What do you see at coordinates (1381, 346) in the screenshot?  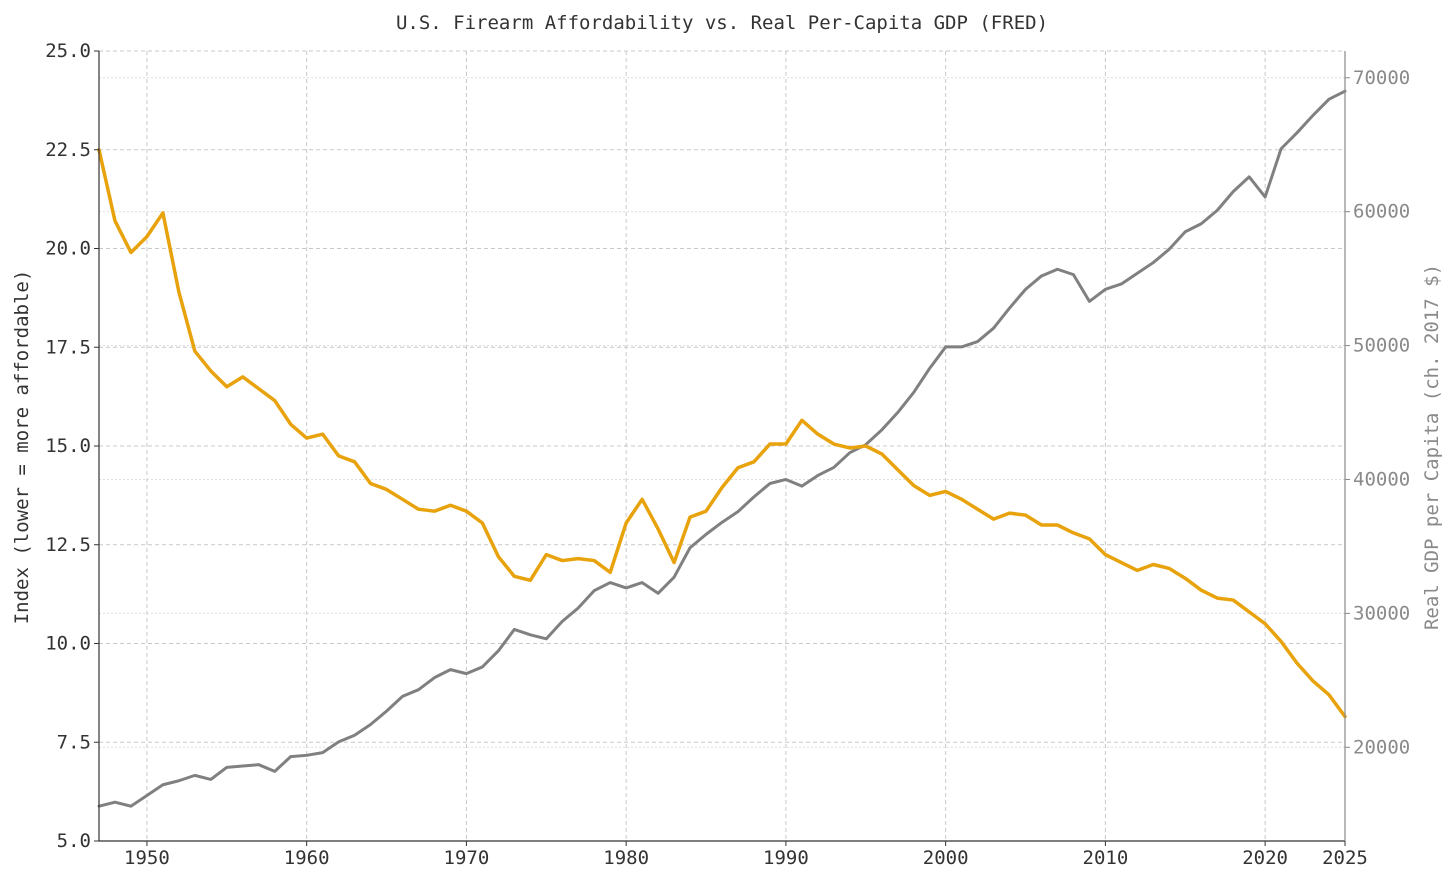 I see `y2-tick-label: 50000` at bounding box center [1381, 346].